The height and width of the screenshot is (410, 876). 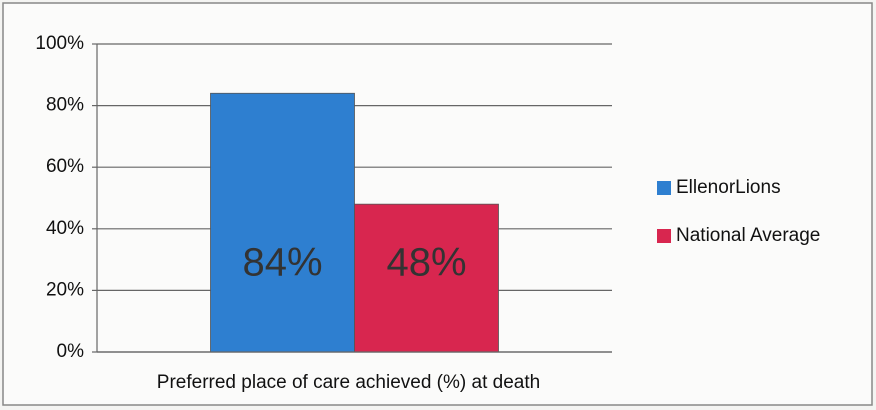 What do you see at coordinates (65, 289) in the screenshot?
I see `y-tick-label: 20%` at bounding box center [65, 289].